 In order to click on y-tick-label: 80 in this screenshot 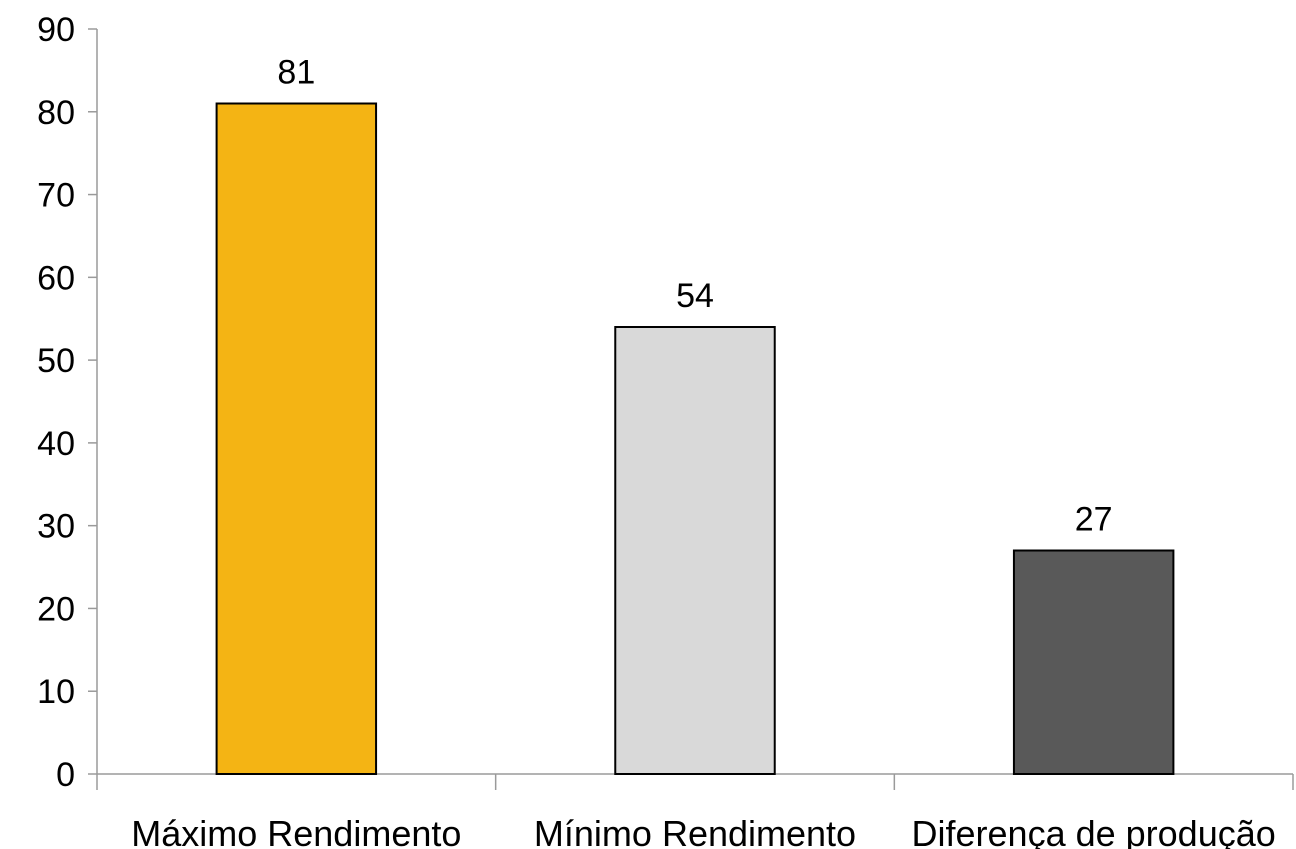, I will do `click(56, 113)`.